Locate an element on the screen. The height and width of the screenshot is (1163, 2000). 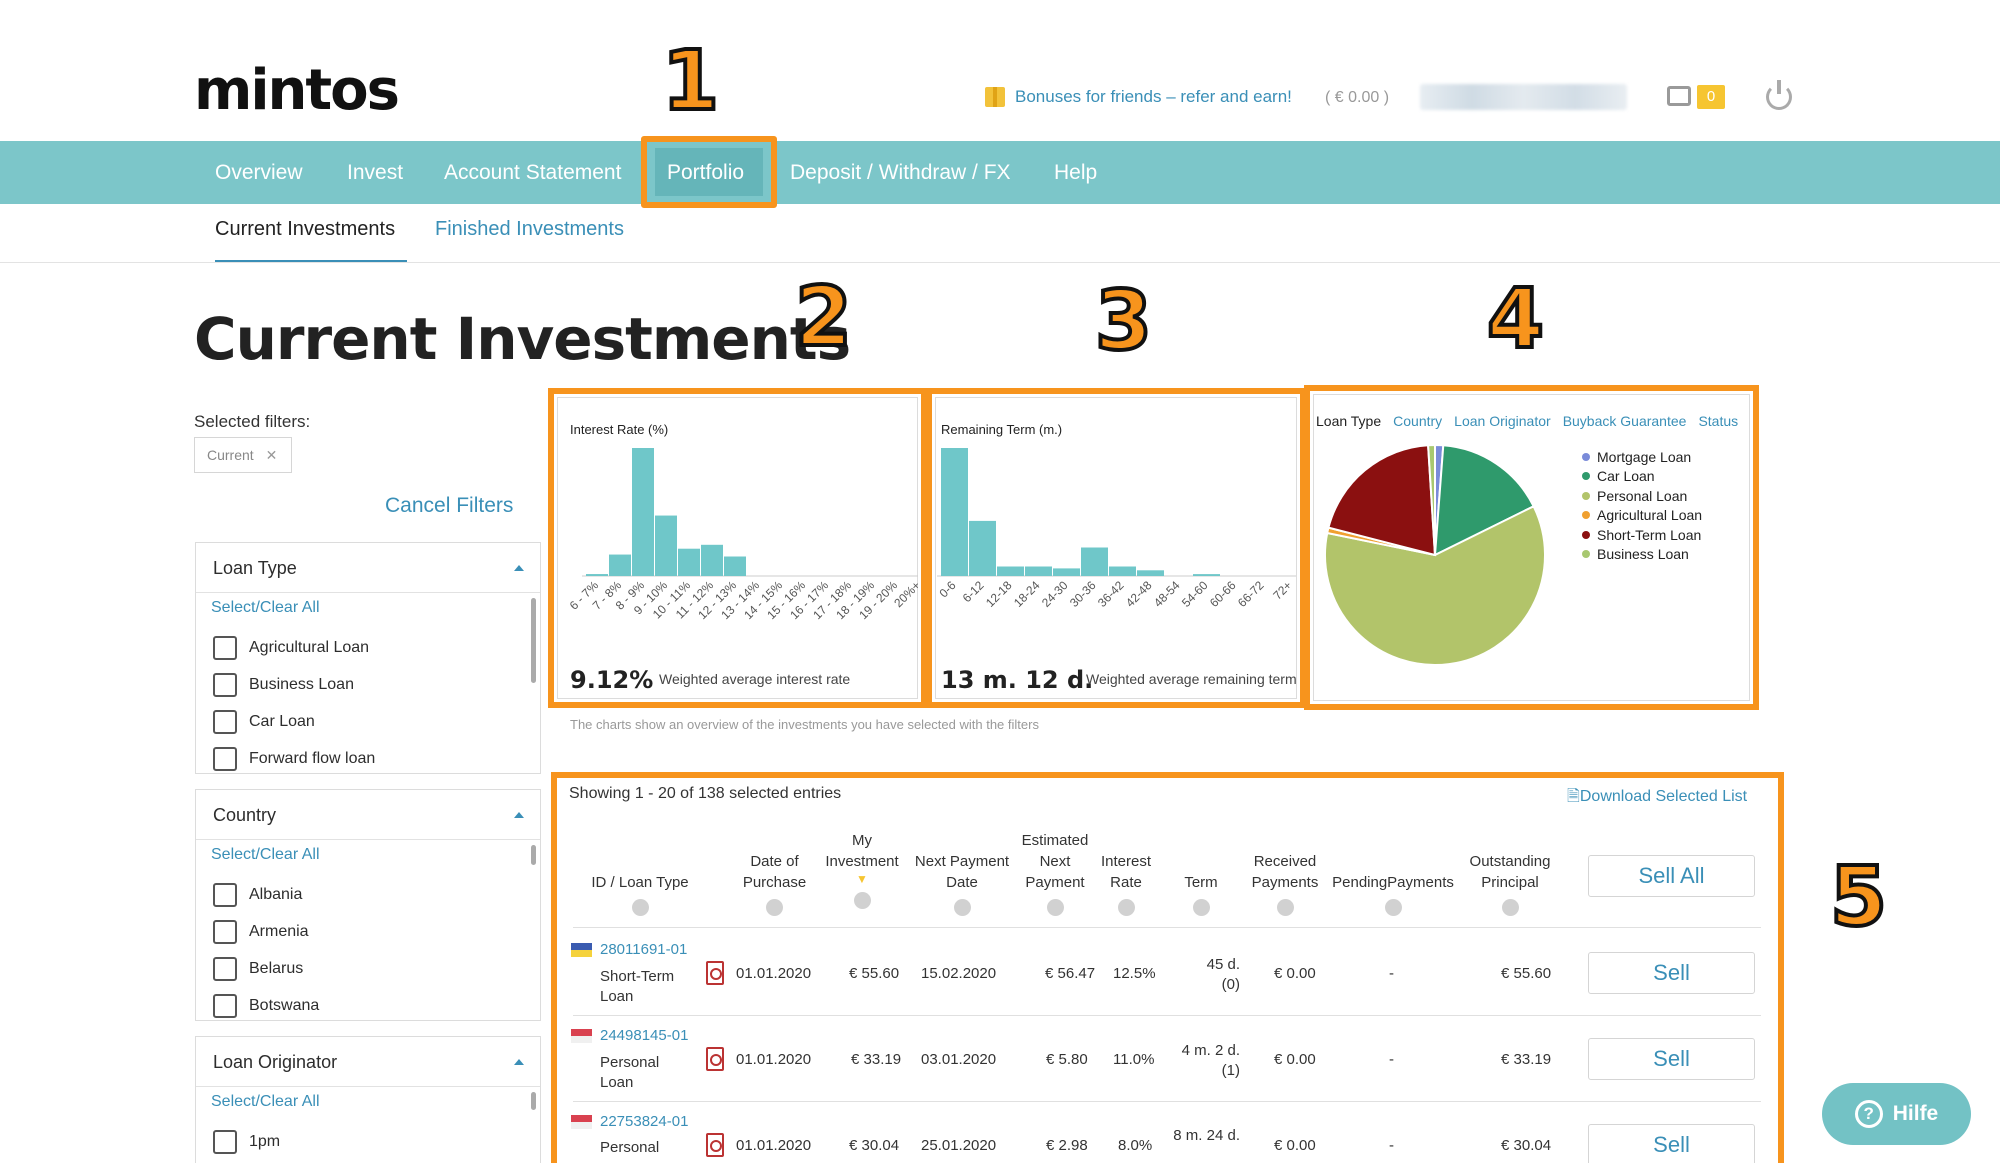
col-investment: My Investment ▼ is located at coordinates (862, 869).